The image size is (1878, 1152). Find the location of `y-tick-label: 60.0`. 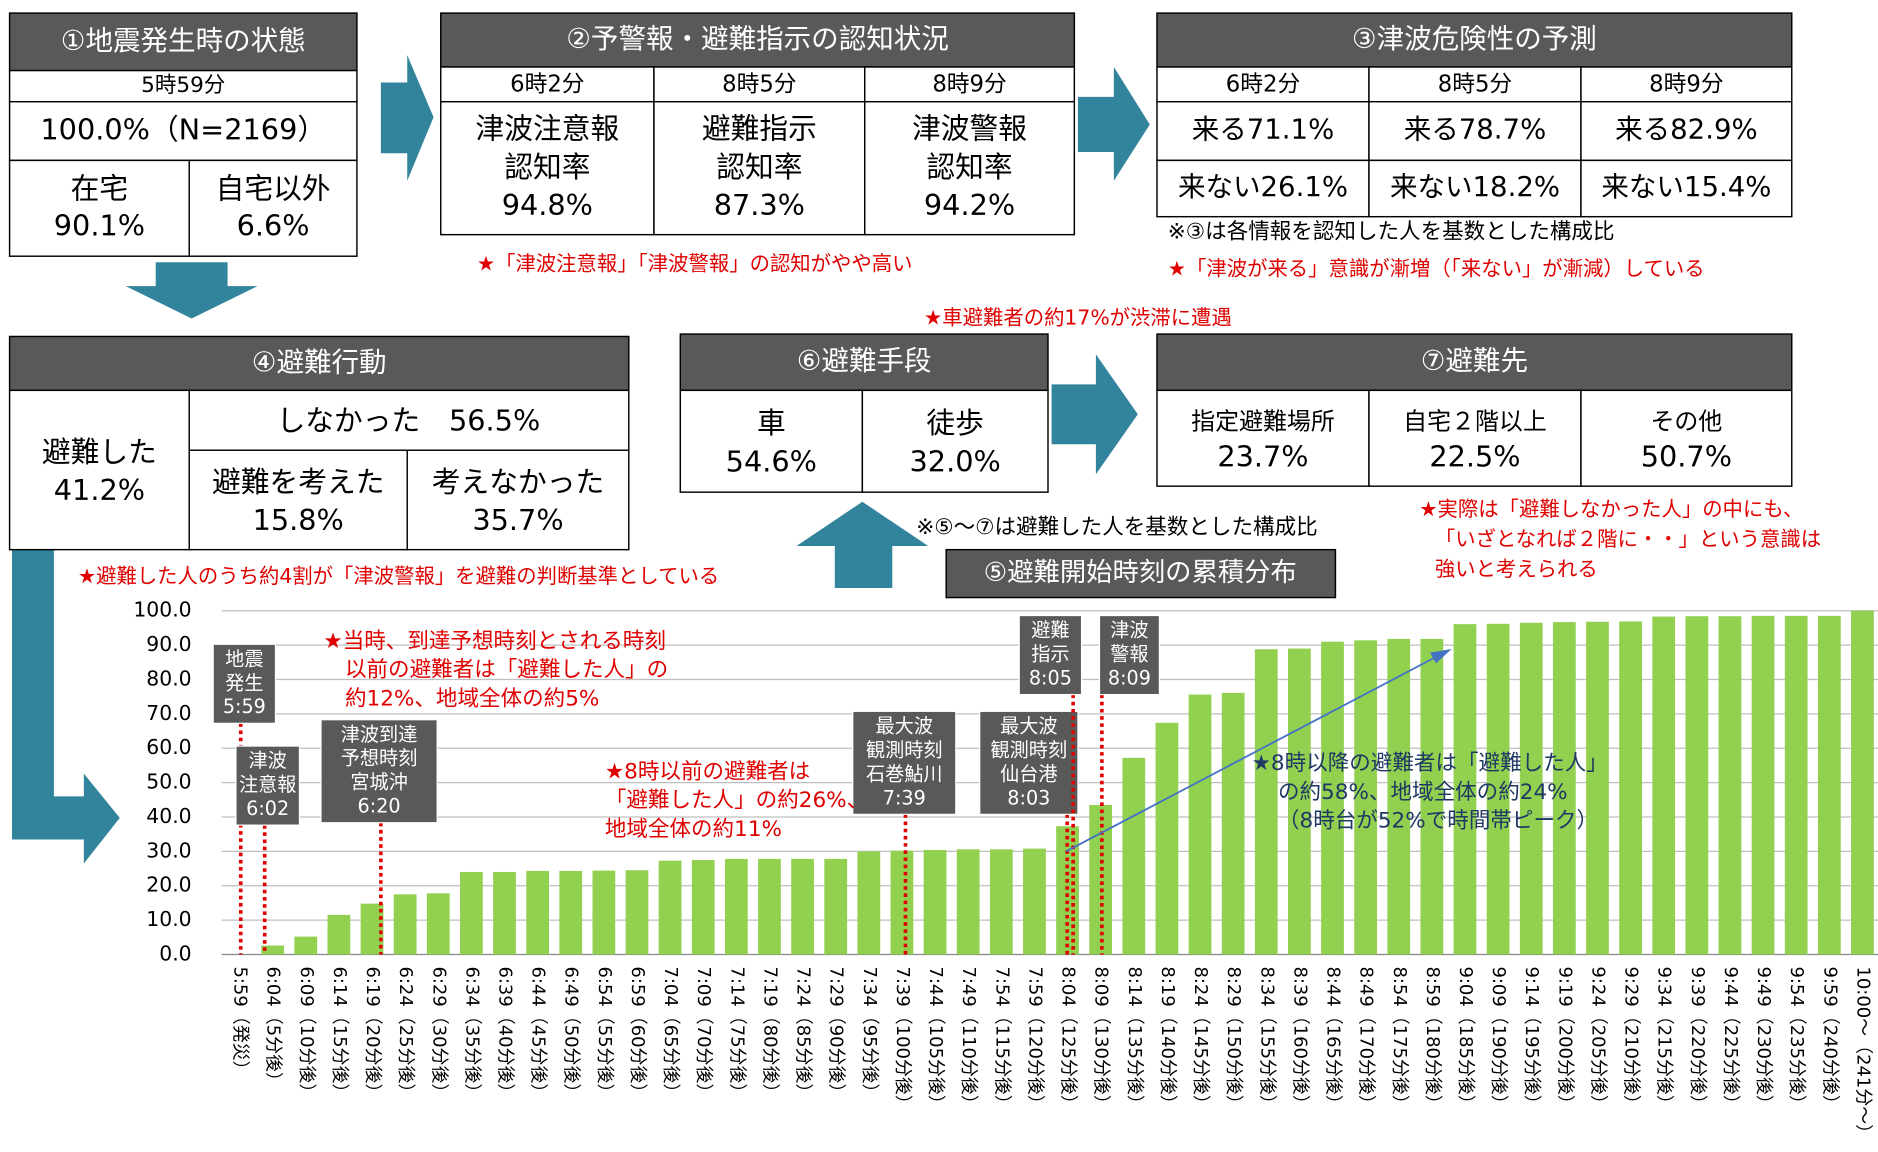

y-tick-label: 60.0 is located at coordinates (168, 747).